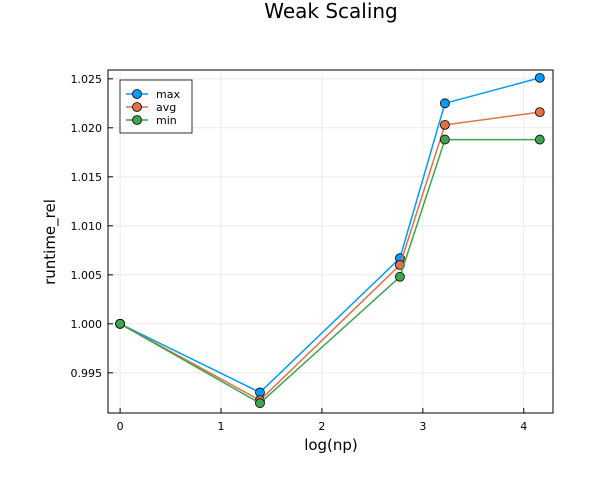 The width and height of the screenshot is (600, 500). Describe the element at coordinates (166, 107) in the screenshot. I see `legend-label: avg` at that location.